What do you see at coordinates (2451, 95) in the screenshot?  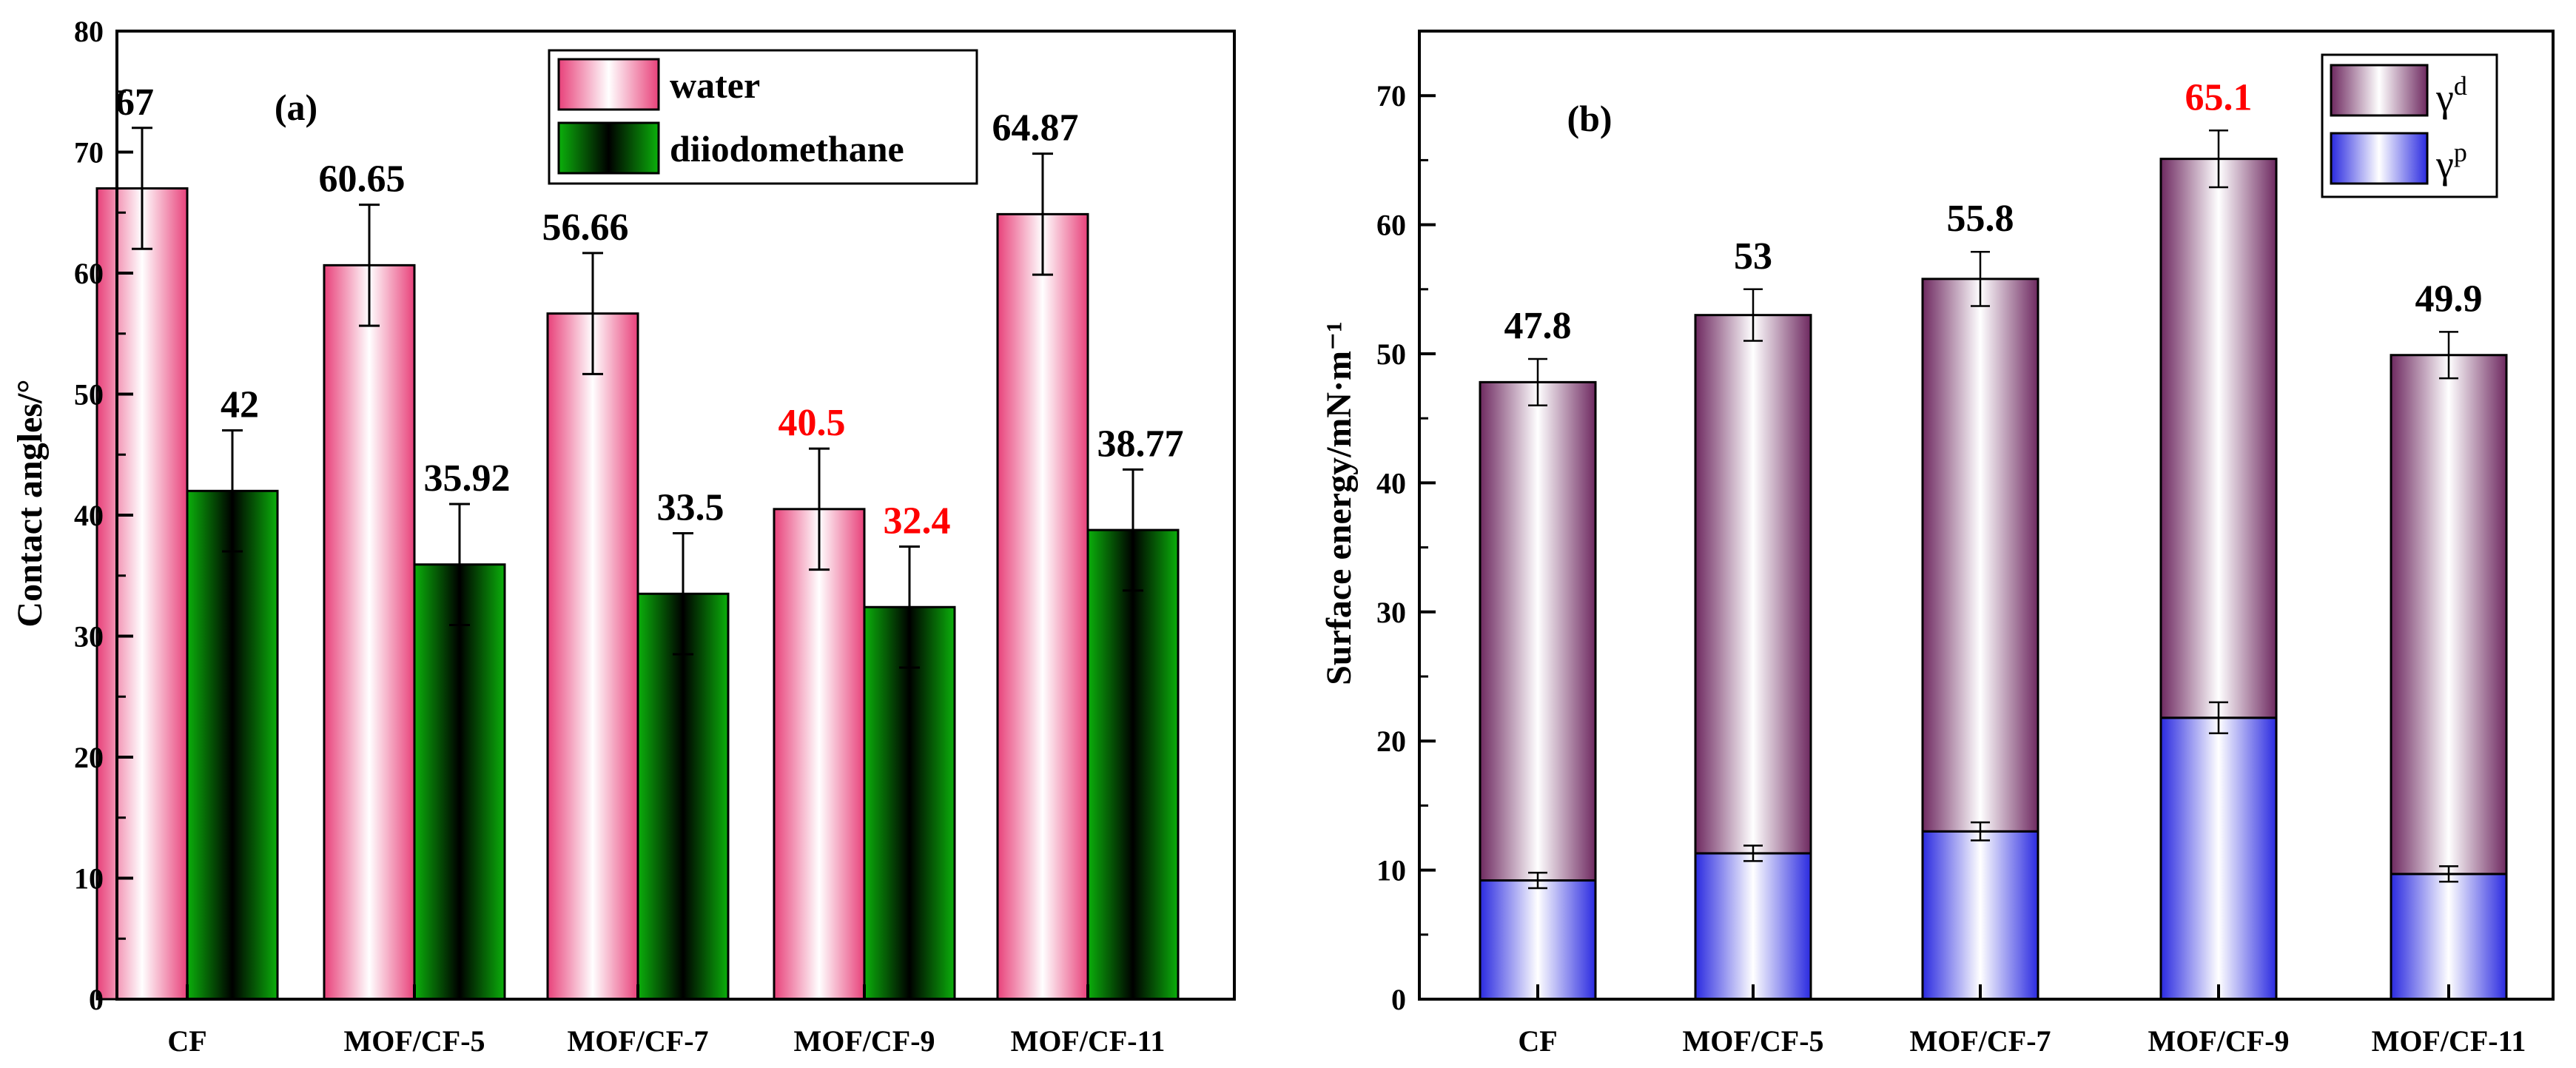 I see `legend-label-gamma-d: γd` at bounding box center [2451, 95].